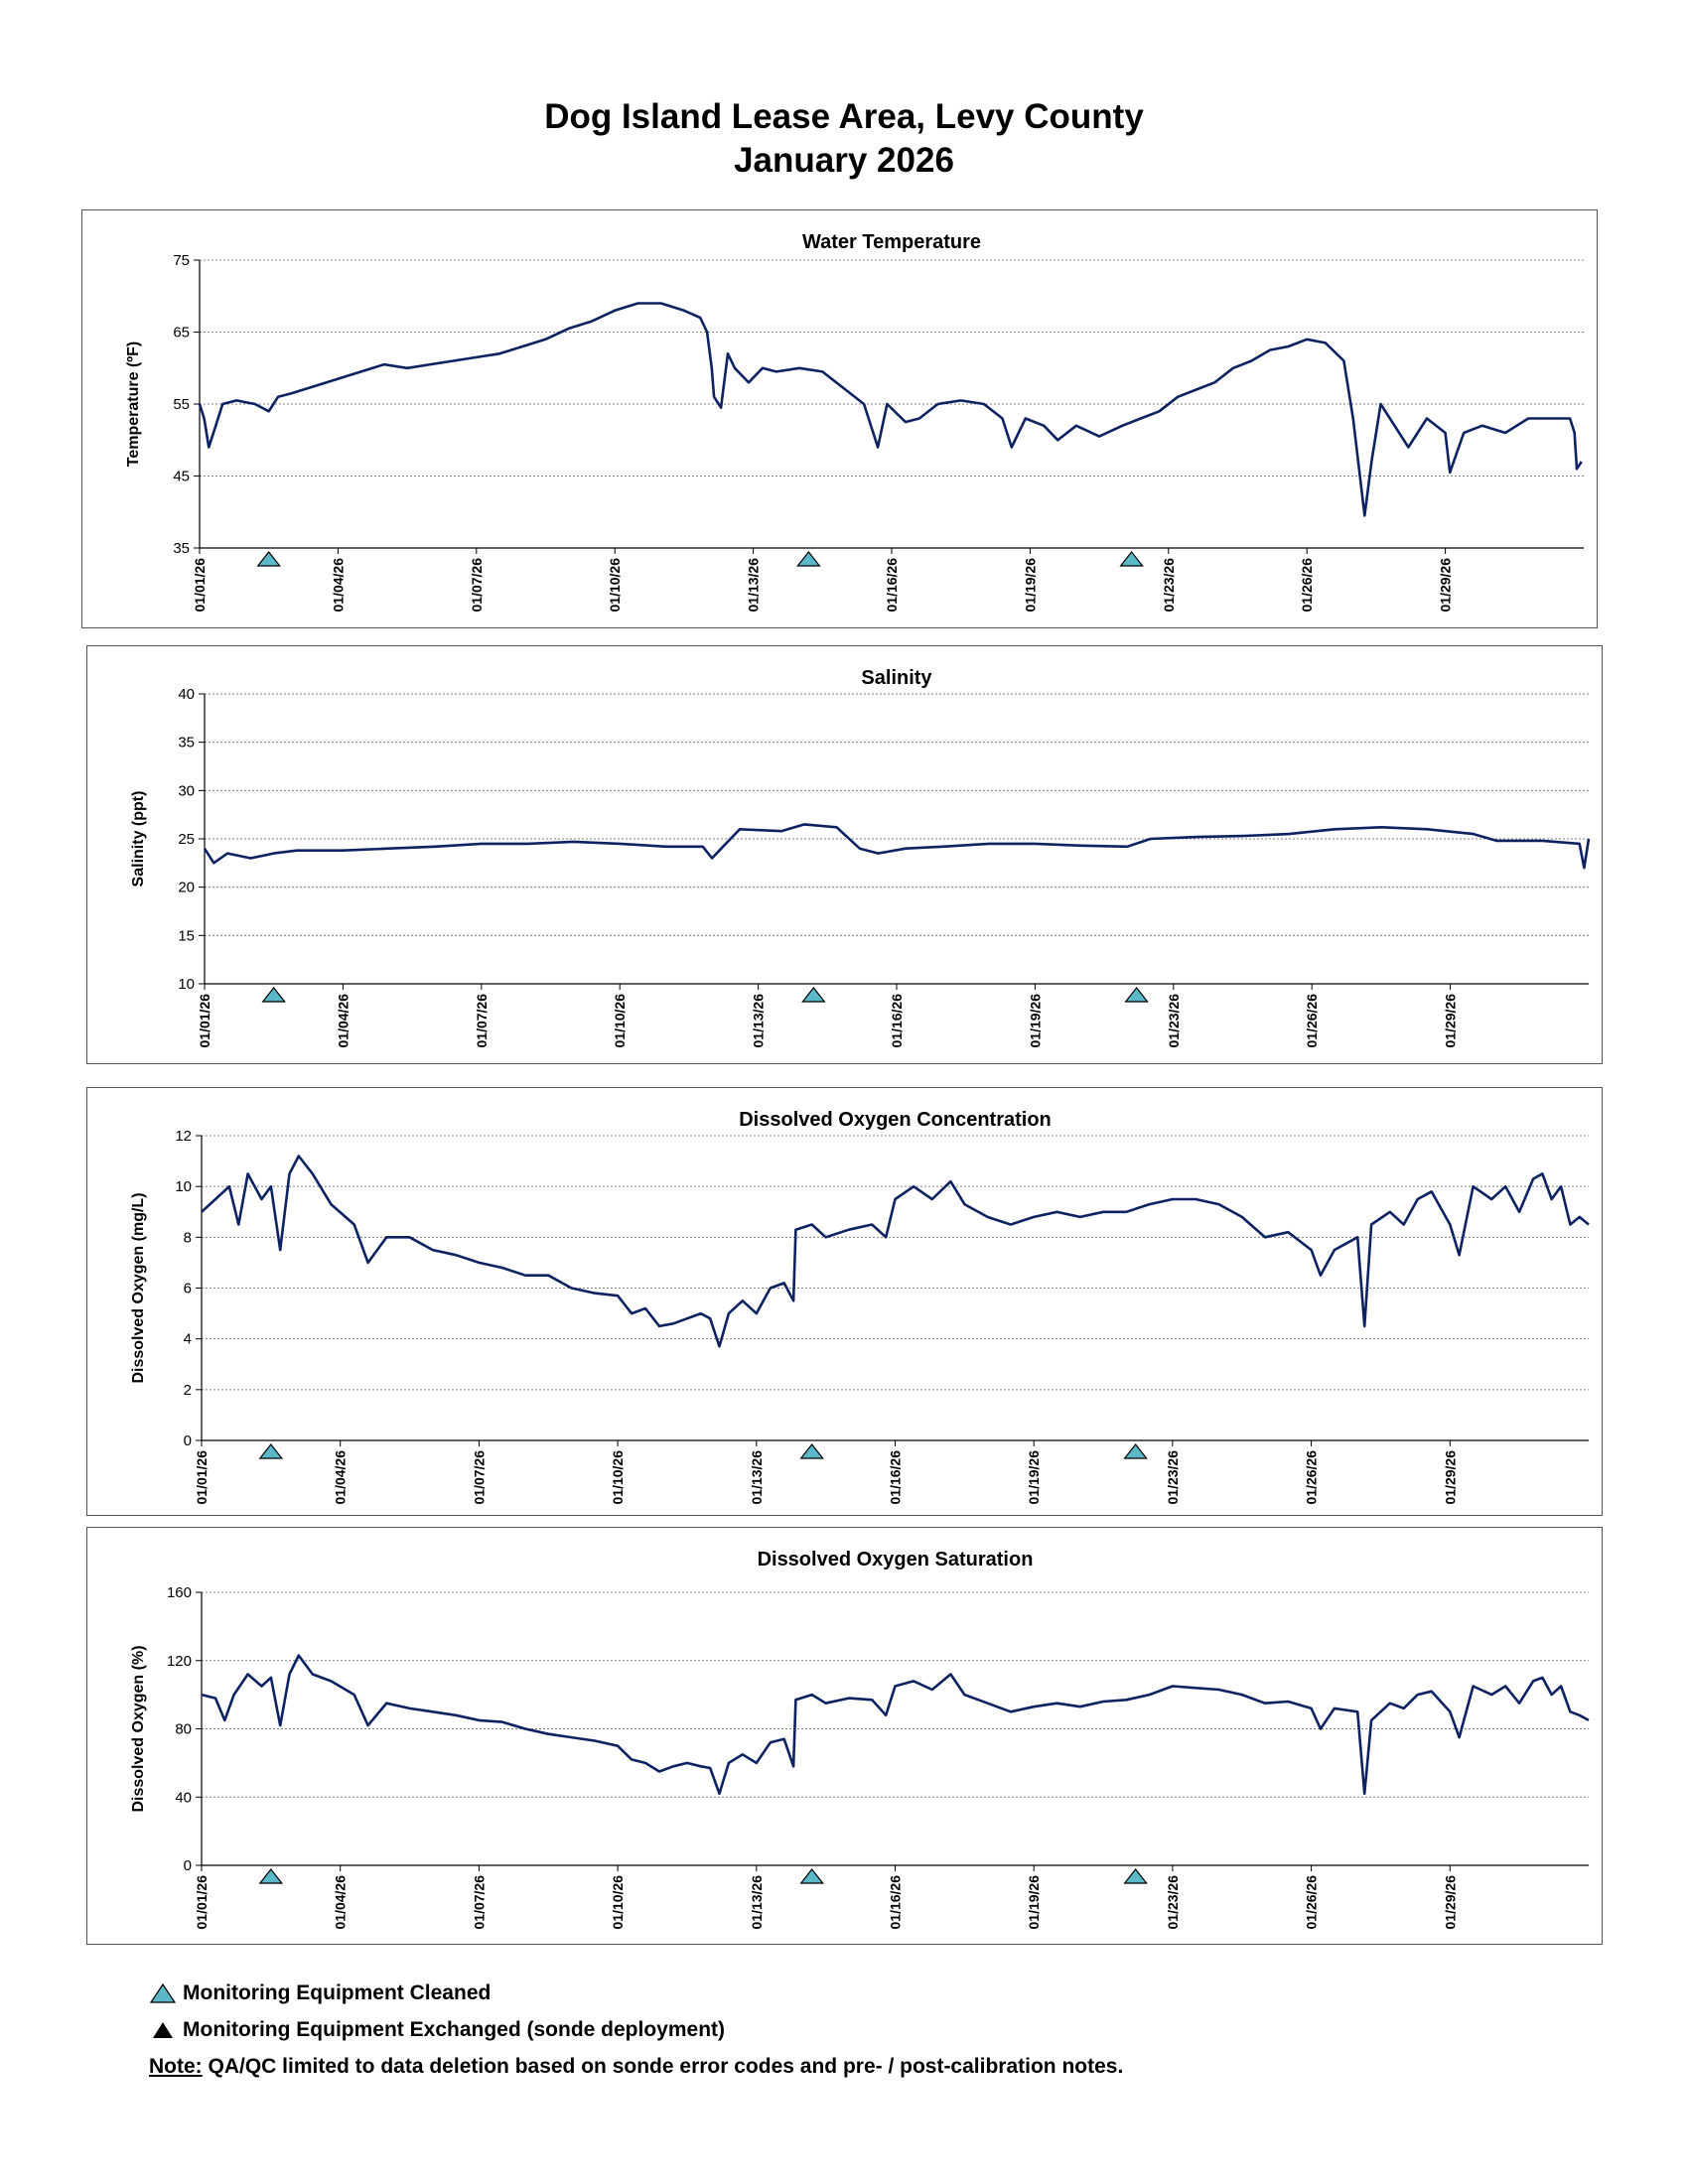  What do you see at coordinates (1173, 1477) in the screenshot?
I see `do-x-tick-label: 01/23/26` at bounding box center [1173, 1477].